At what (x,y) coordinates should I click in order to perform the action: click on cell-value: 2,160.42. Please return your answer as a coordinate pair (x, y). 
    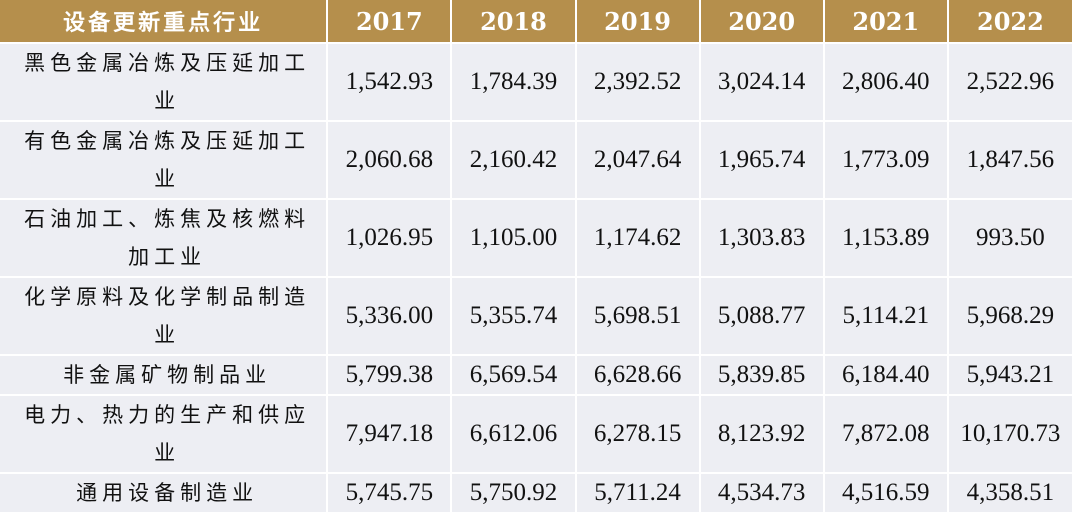
    Looking at the image, I should click on (514, 159).